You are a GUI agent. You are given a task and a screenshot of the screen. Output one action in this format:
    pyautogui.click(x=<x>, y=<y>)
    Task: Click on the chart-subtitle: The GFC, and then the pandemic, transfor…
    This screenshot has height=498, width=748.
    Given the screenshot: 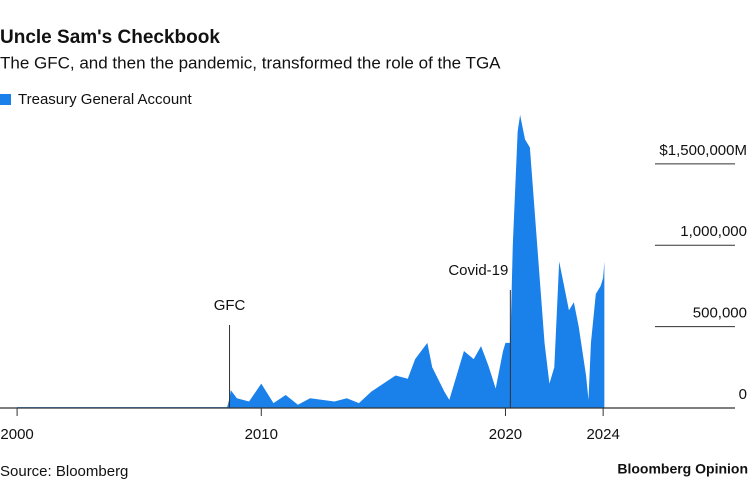 What is the action you would take?
    pyautogui.click(x=250, y=62)
    